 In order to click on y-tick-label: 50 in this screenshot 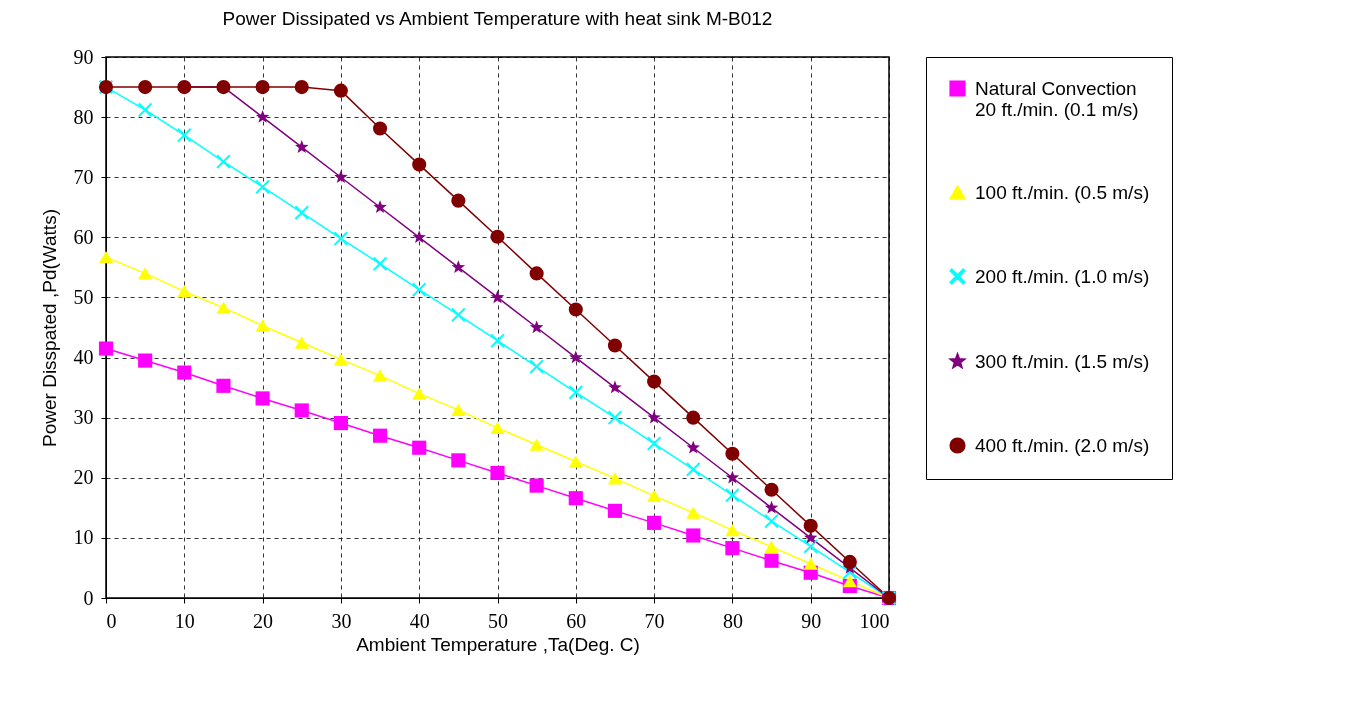, I will do `click(83, 296)`.